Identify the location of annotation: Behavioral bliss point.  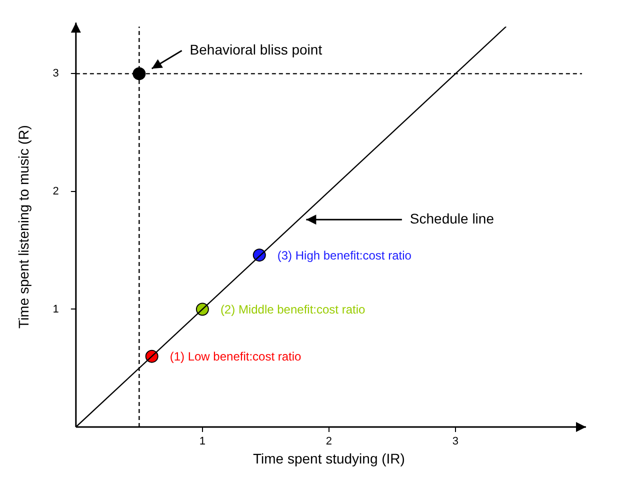
(256, 49).